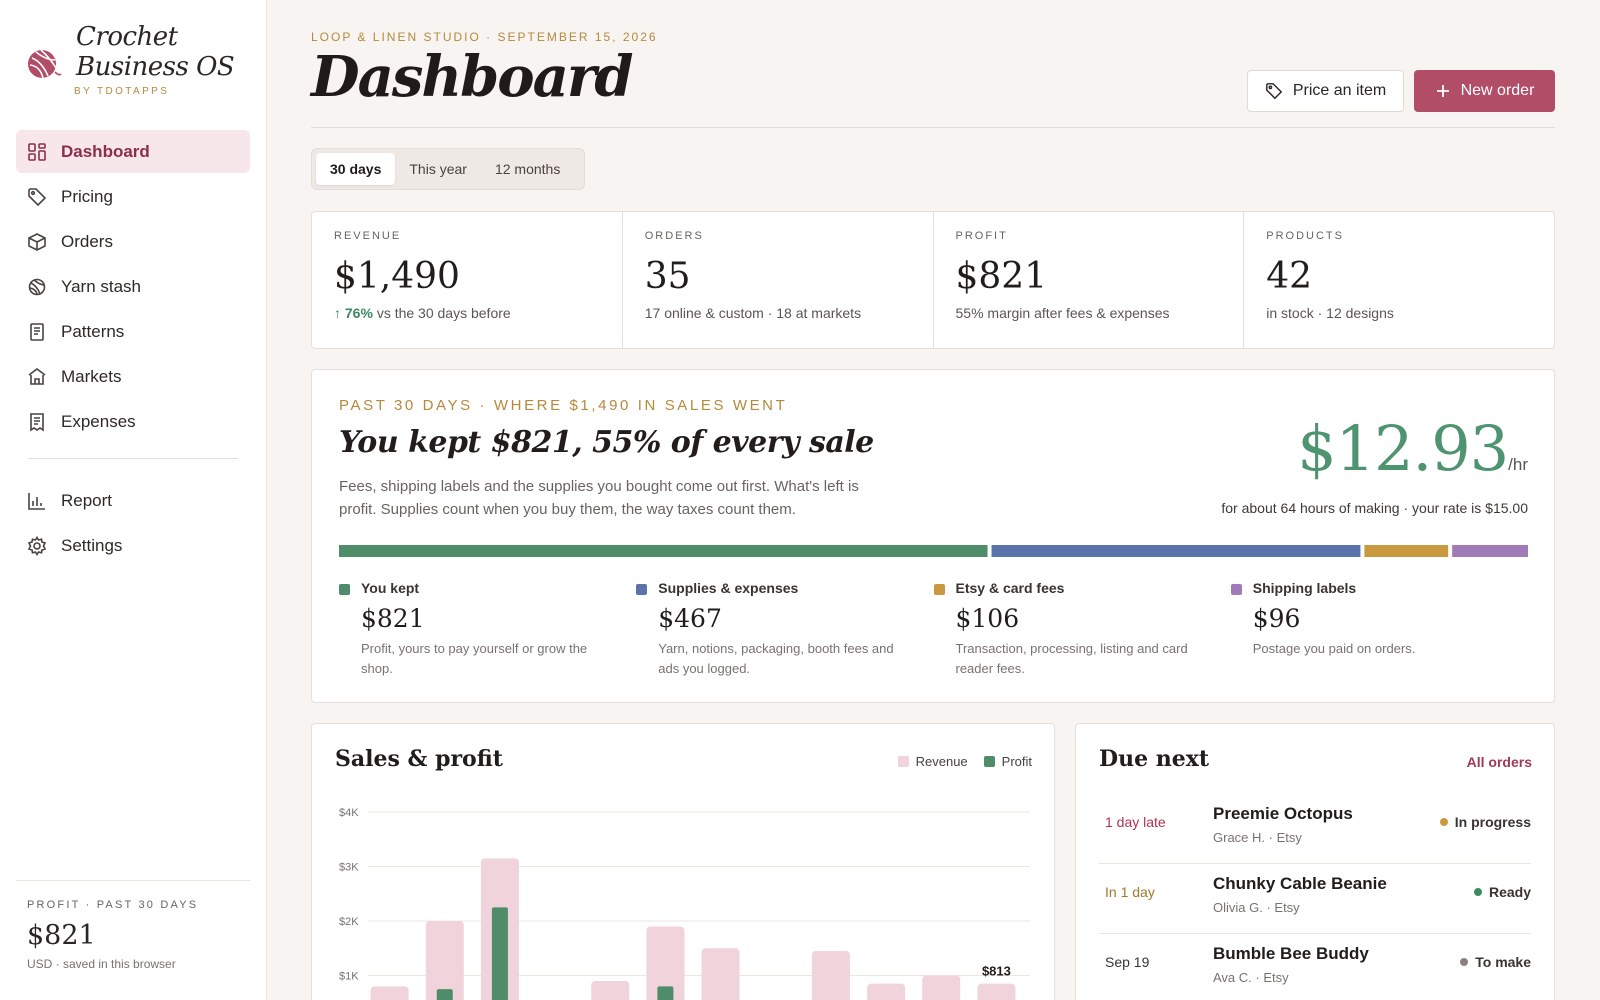  What do you see at coordinates (933, 127) in the screenshot?
I see `header-divider` at bounding box center [933, 127].